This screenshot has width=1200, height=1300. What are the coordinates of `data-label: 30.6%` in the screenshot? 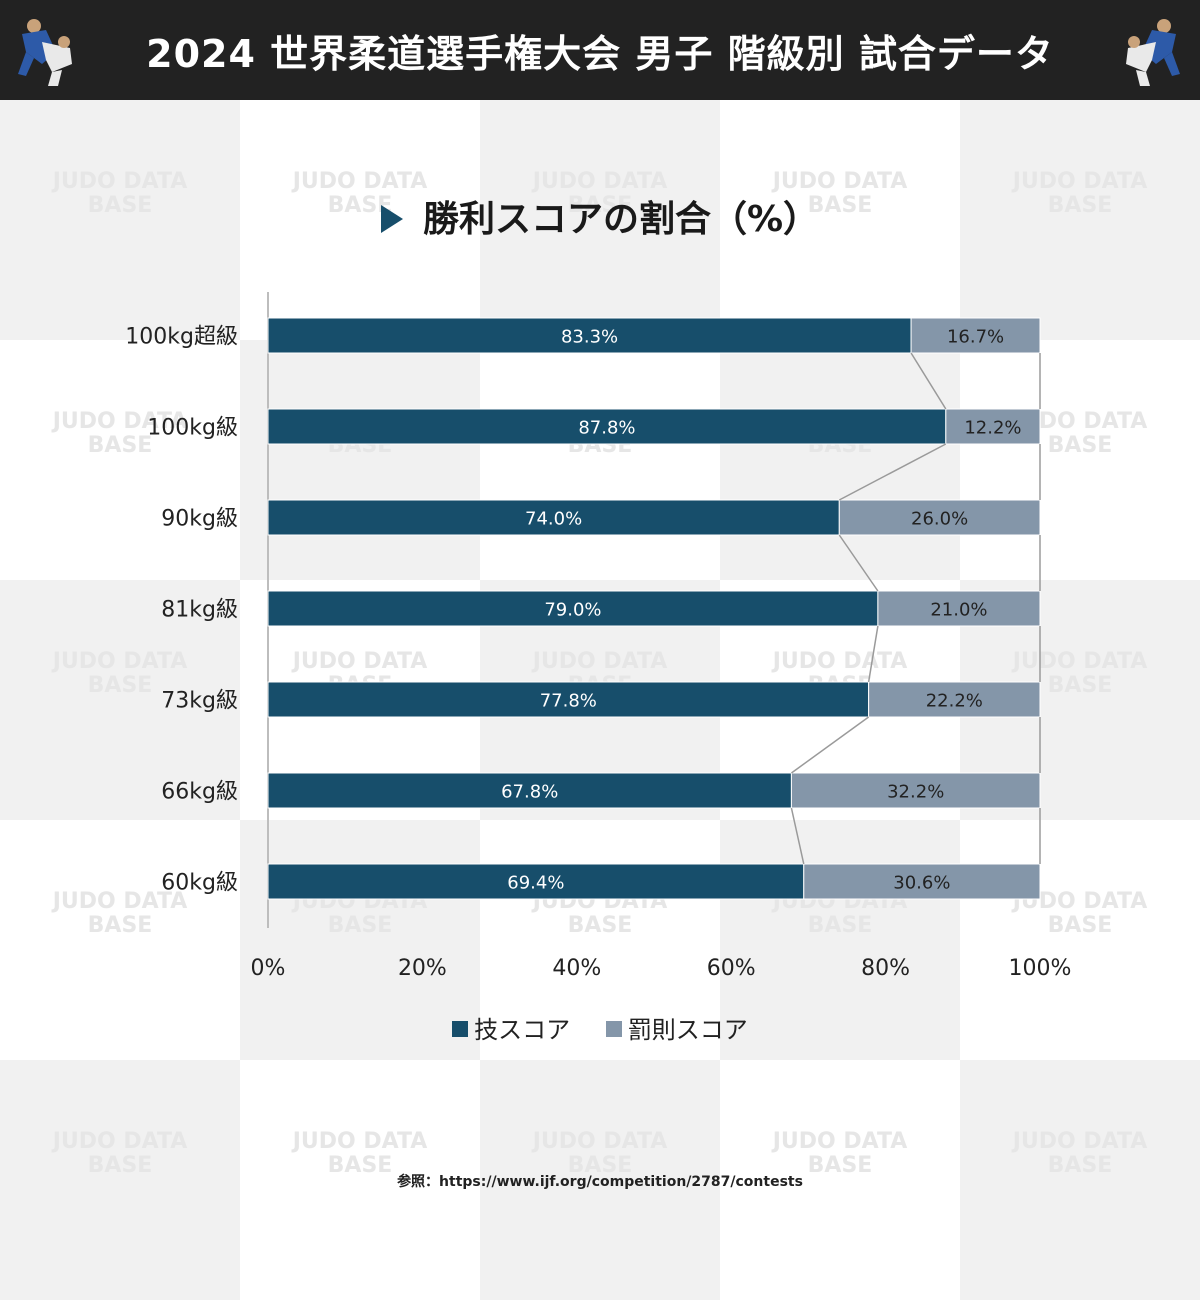 It's located at (921, 883).